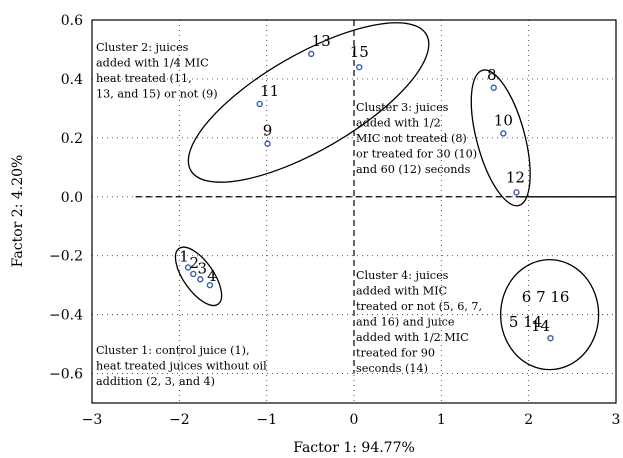  What do you see at coordinates (321, 41) in the screenshot?
I see `point-label-13: 13` at bounding box center [321, 41].